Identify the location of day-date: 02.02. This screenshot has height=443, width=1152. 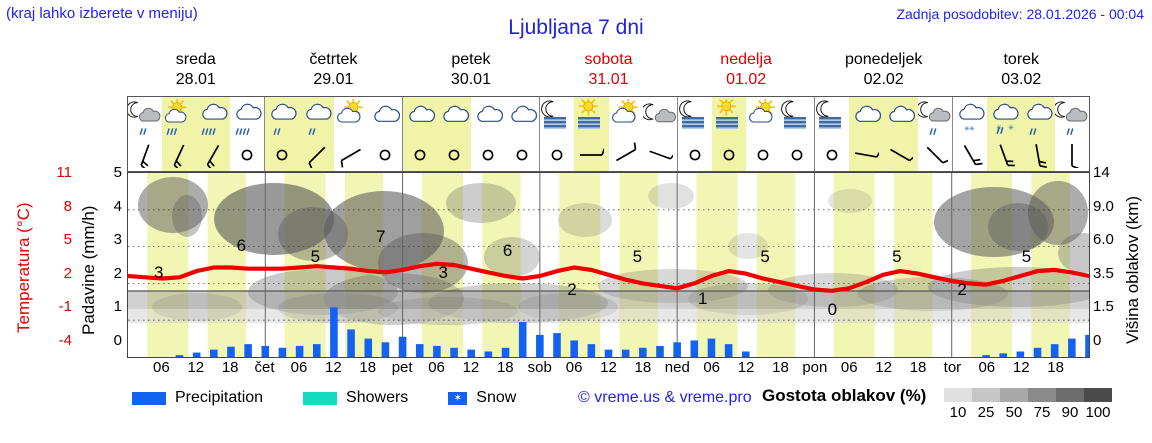
(883, 79).